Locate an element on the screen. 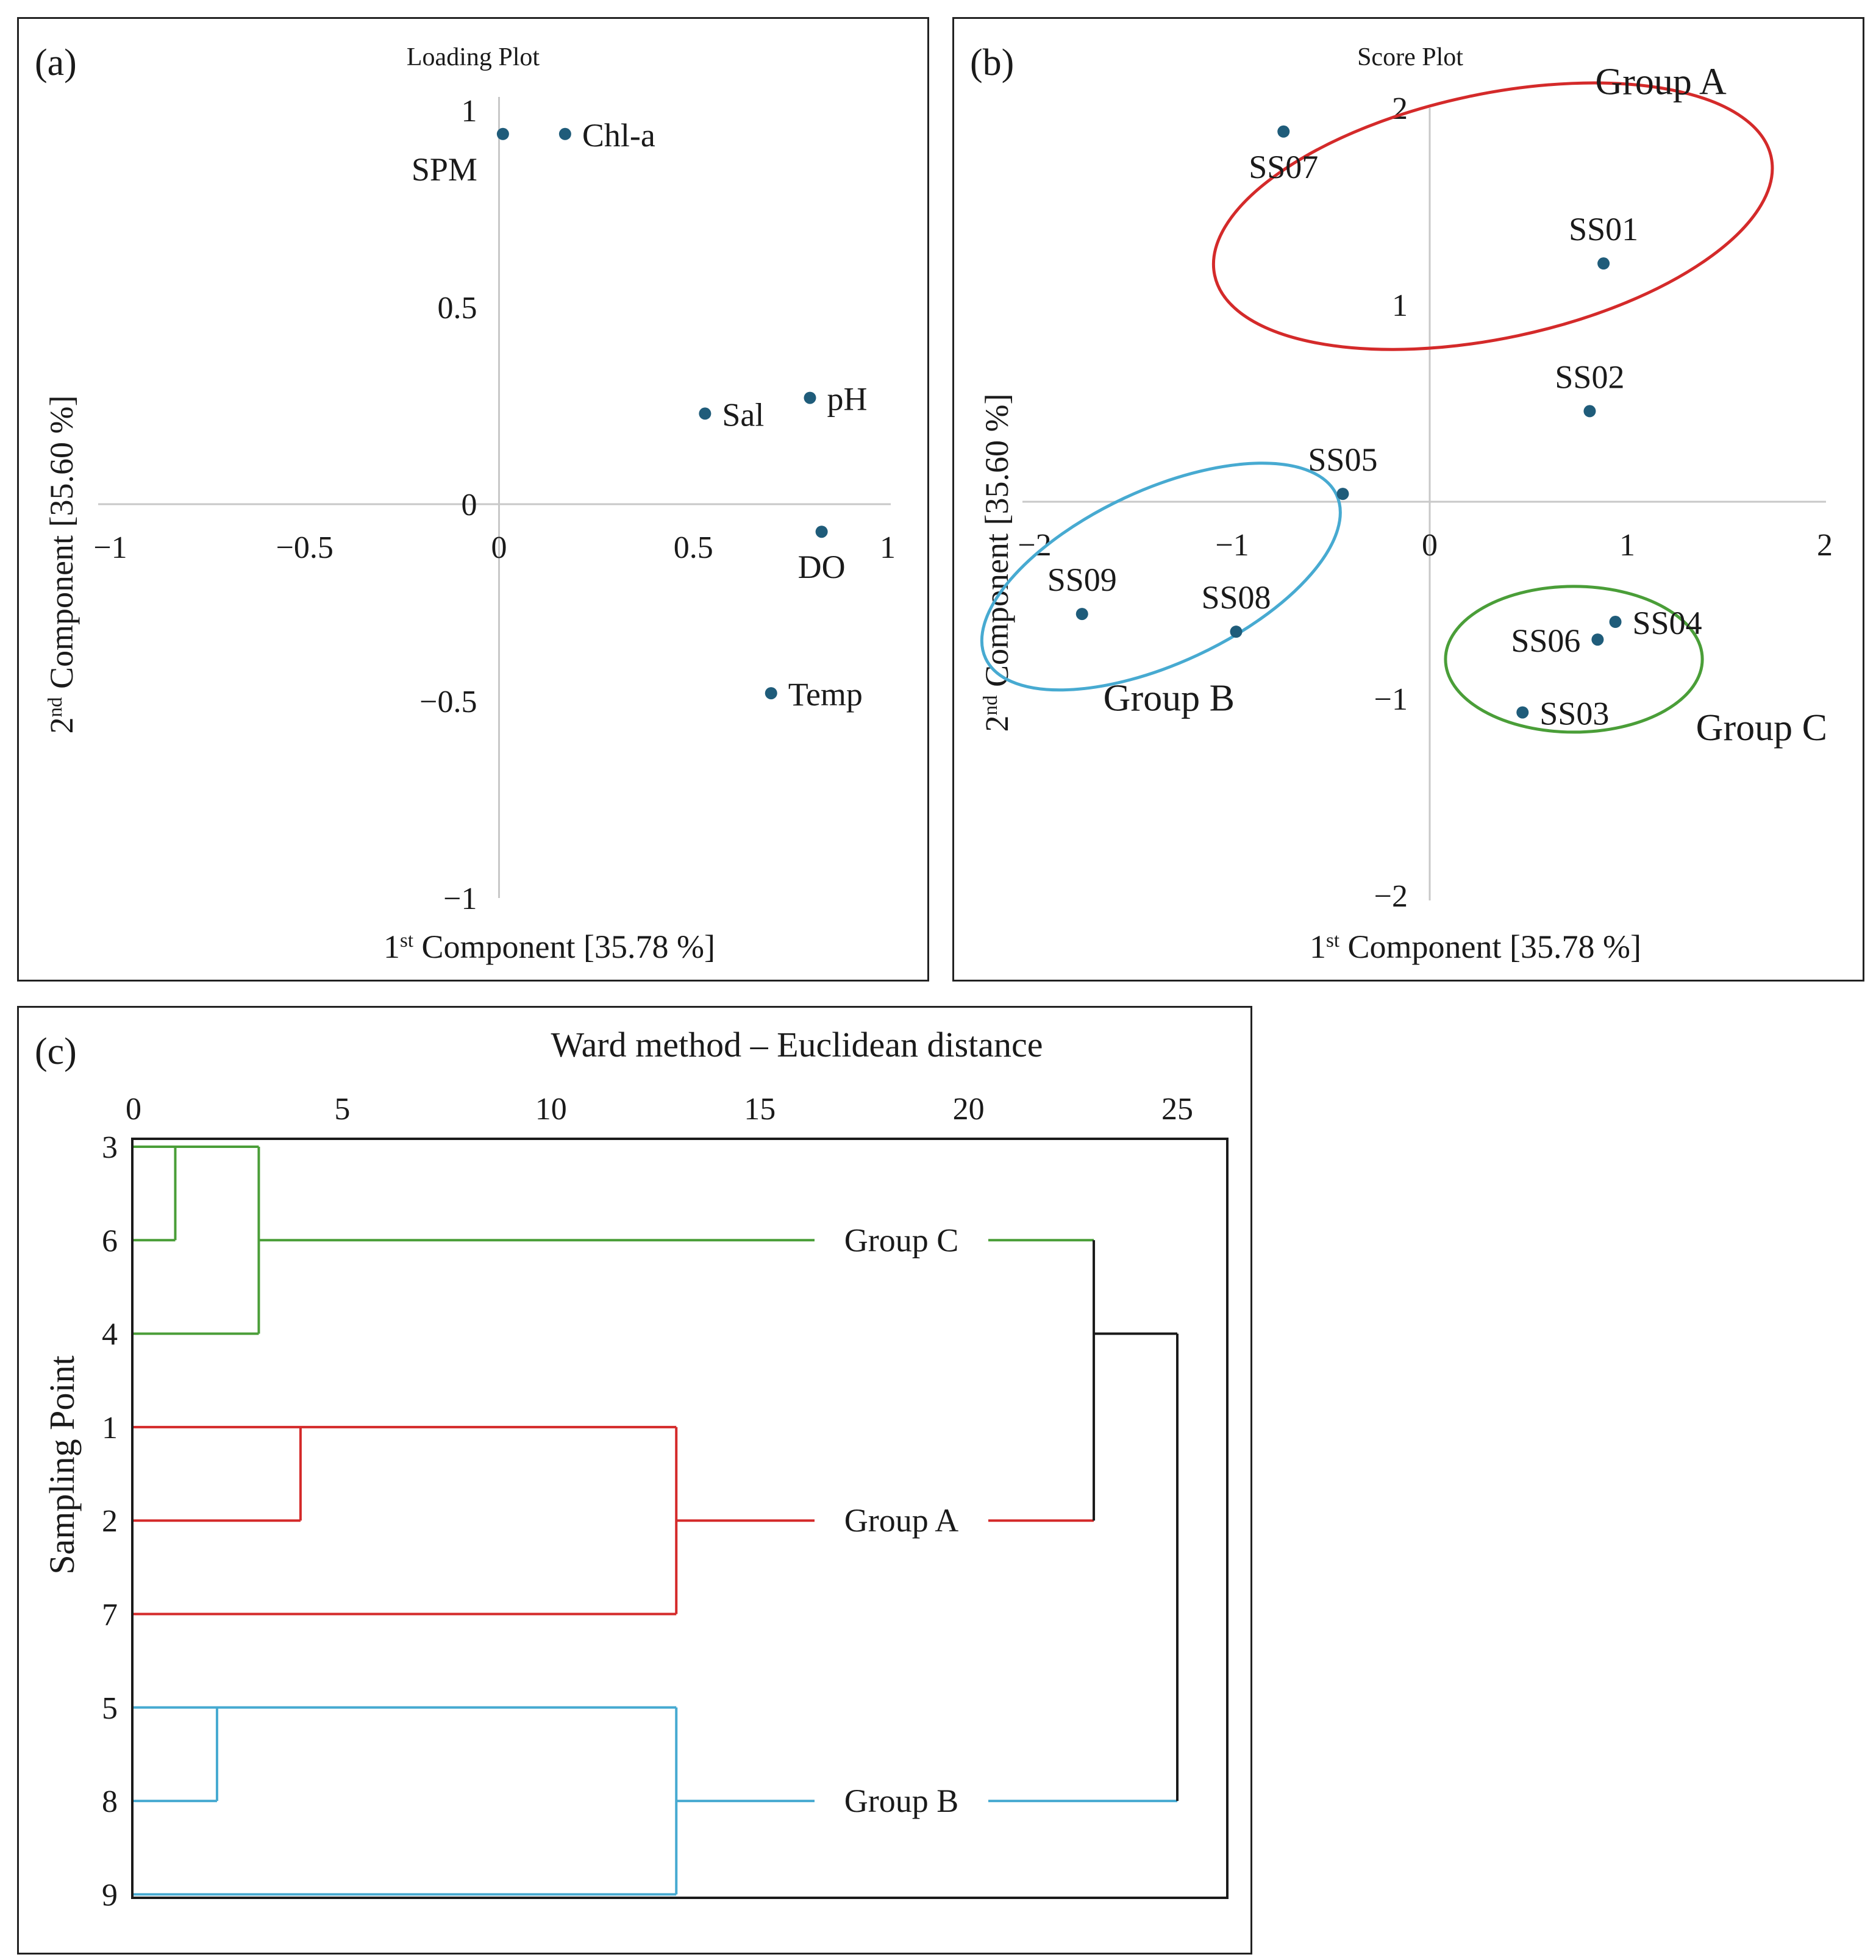 Image resolution: width=1876 pixels, height=1960 pixels. chart-title: Ward method – Euclidean distance is located at coordinates (797, 1044).